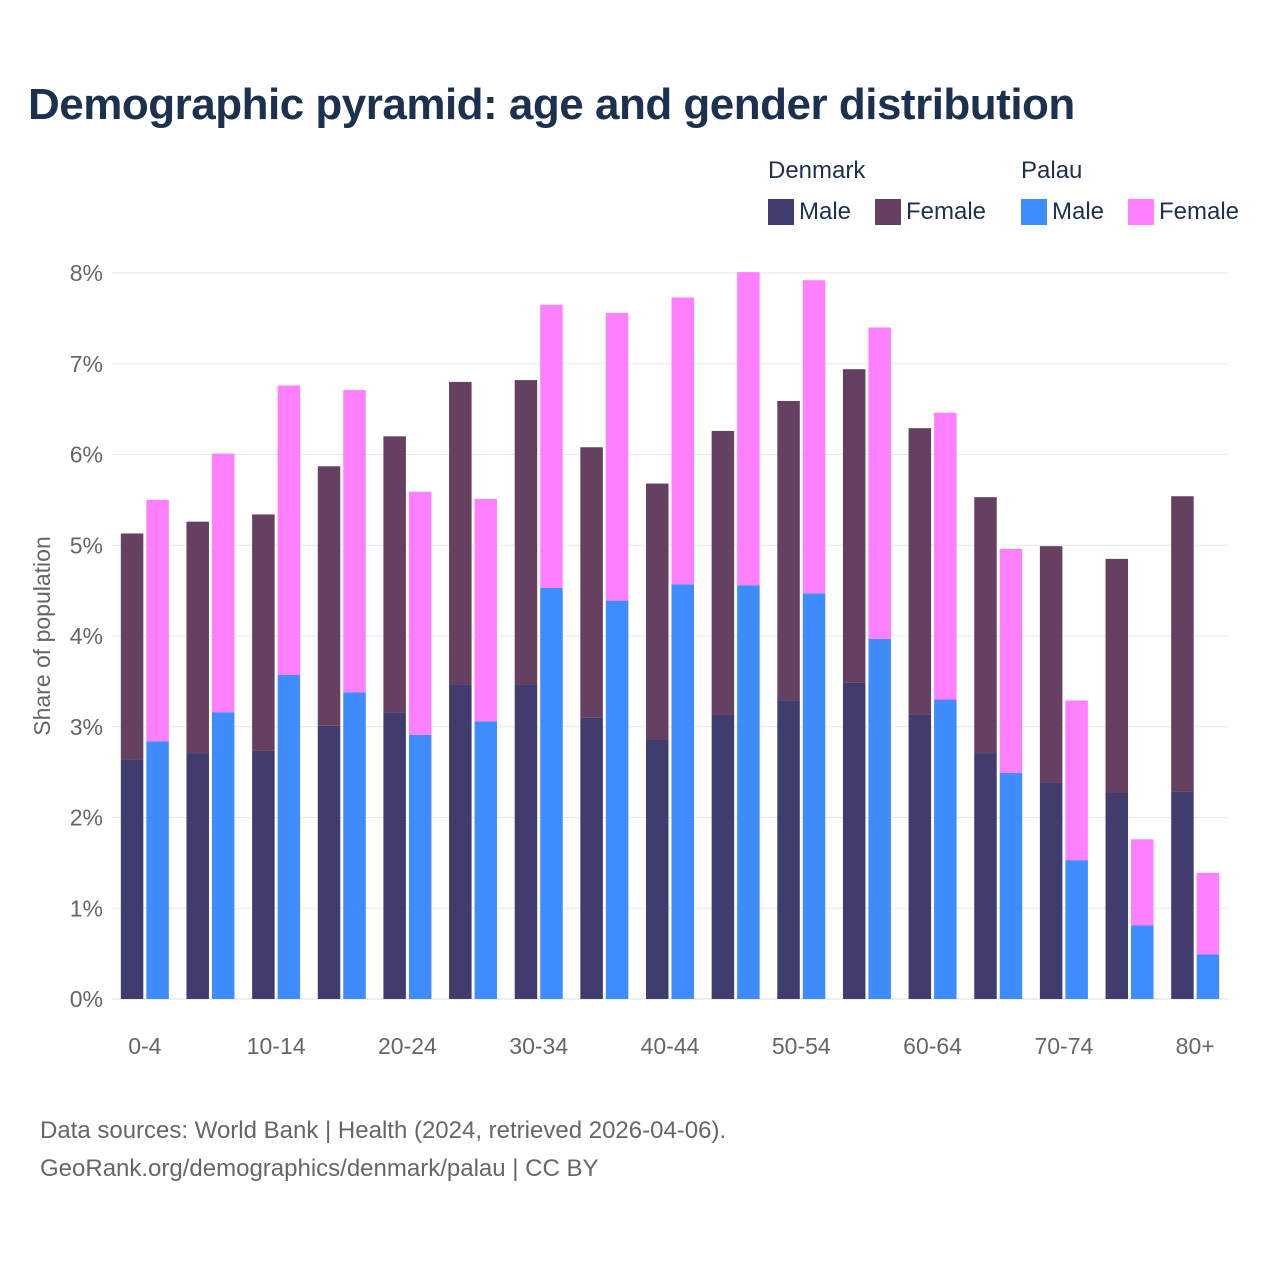 This screenshot has height=1280, width=1280. I want to click on legend-group-palau: Palau, so click(1052, 170).